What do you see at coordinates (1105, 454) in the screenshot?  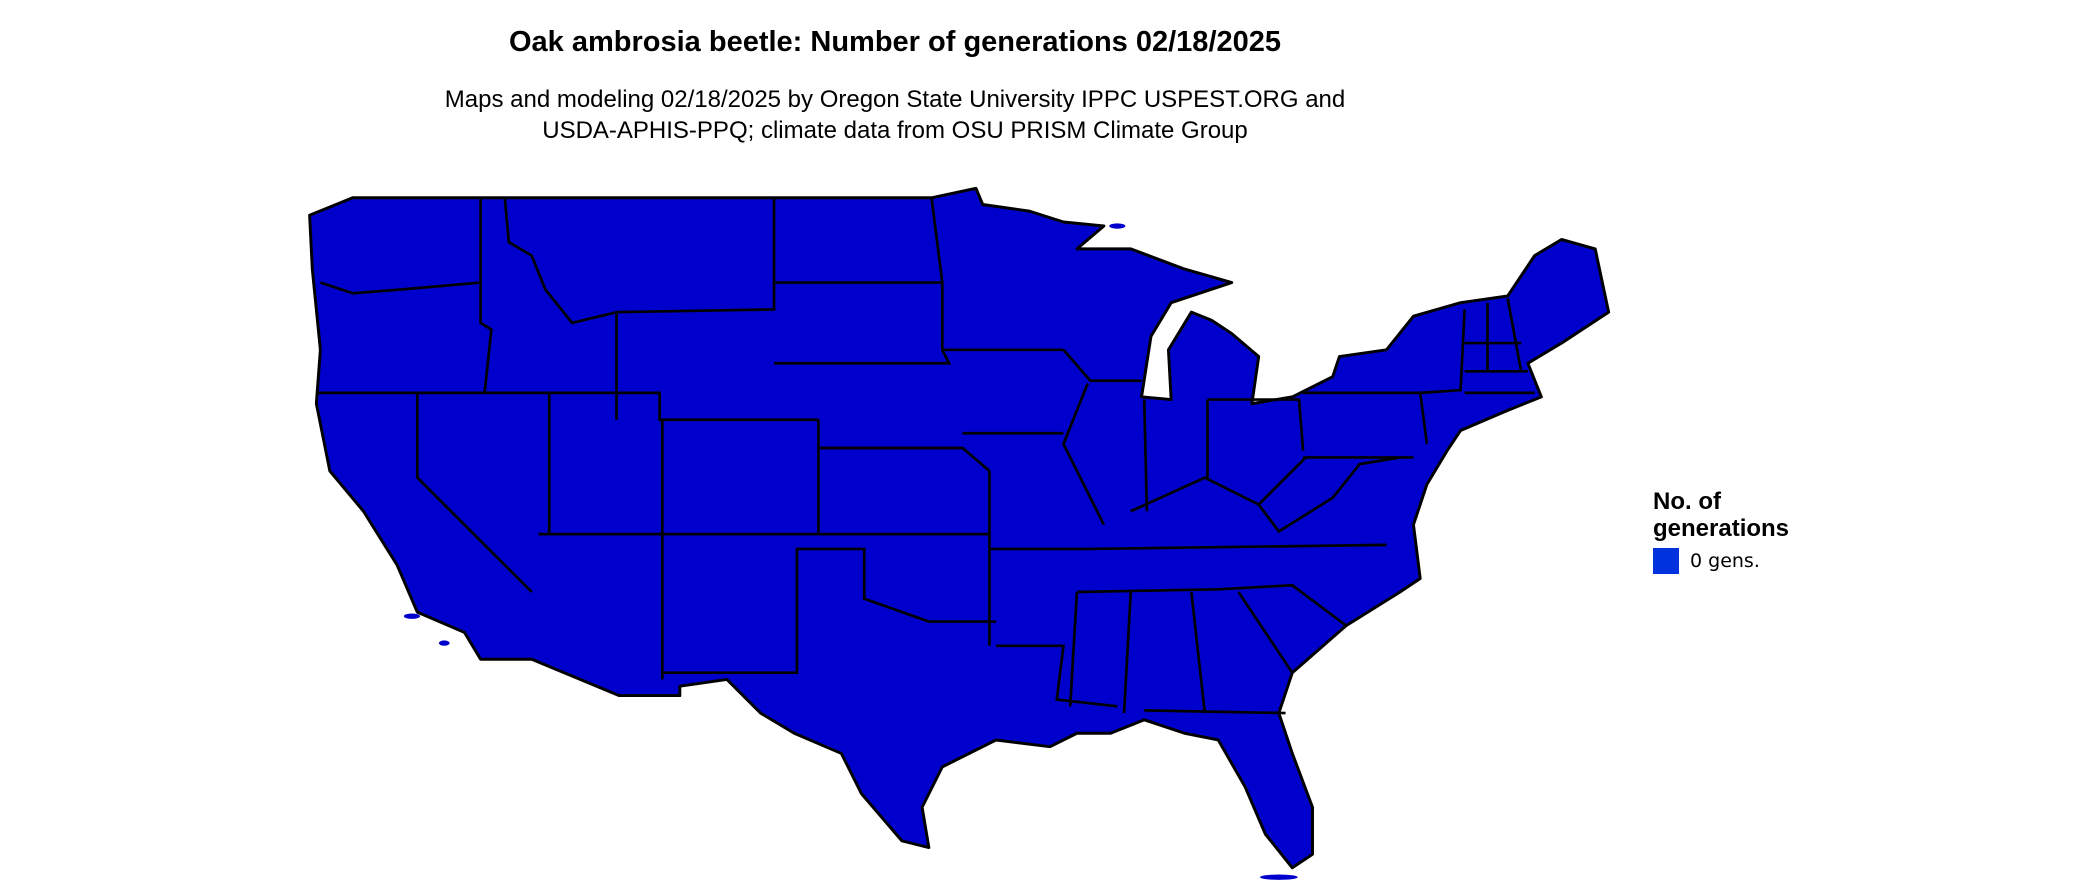 I see `border-il-in` at bounding box center [1105, 454].